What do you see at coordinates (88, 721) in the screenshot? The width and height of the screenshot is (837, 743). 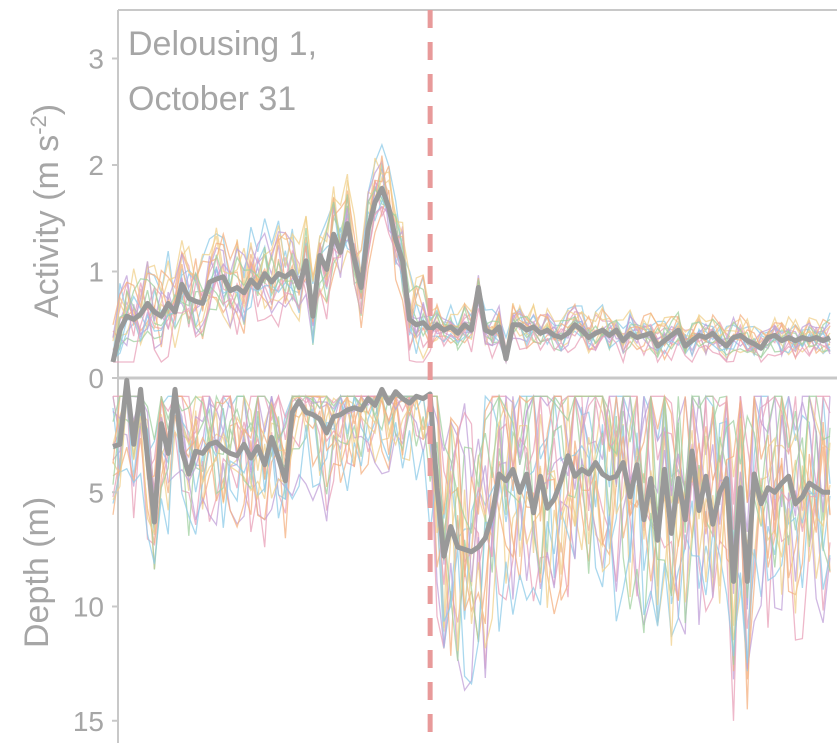 I see `depth-y-tick-label: 15` at bounding box center [88, 721].